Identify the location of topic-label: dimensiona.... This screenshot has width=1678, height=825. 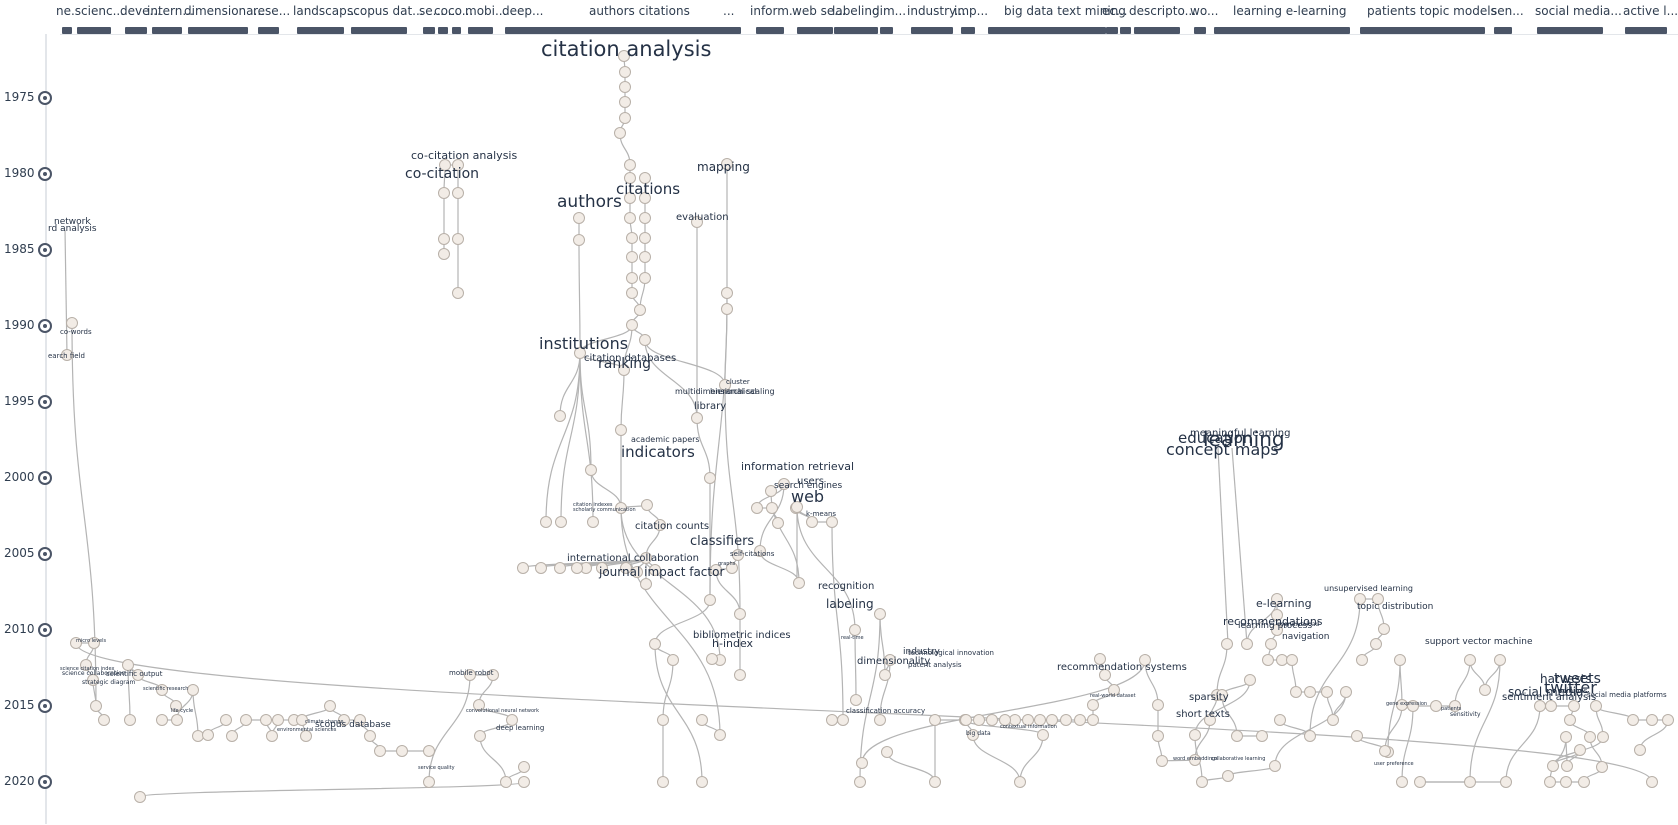
(224, 11).